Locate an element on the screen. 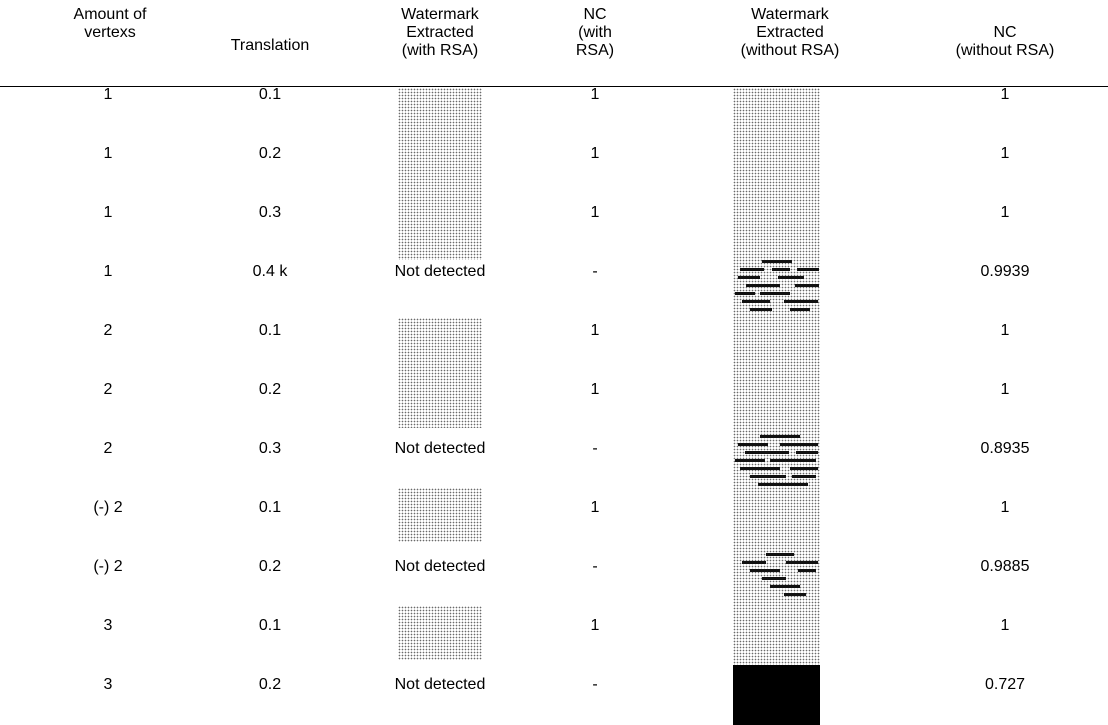  cell-nc-without-rsa: 0.8935 is located at coordinates (1005, 448).